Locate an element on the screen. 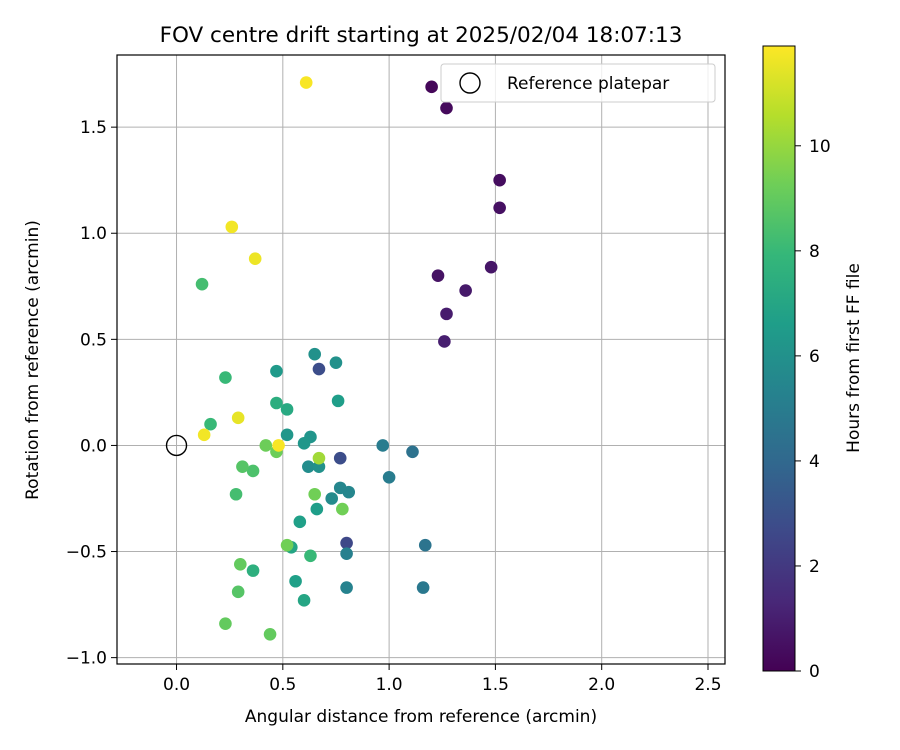  y-axis-label: Rotation from reference (arcmin) is located at coordinates (33, 360).